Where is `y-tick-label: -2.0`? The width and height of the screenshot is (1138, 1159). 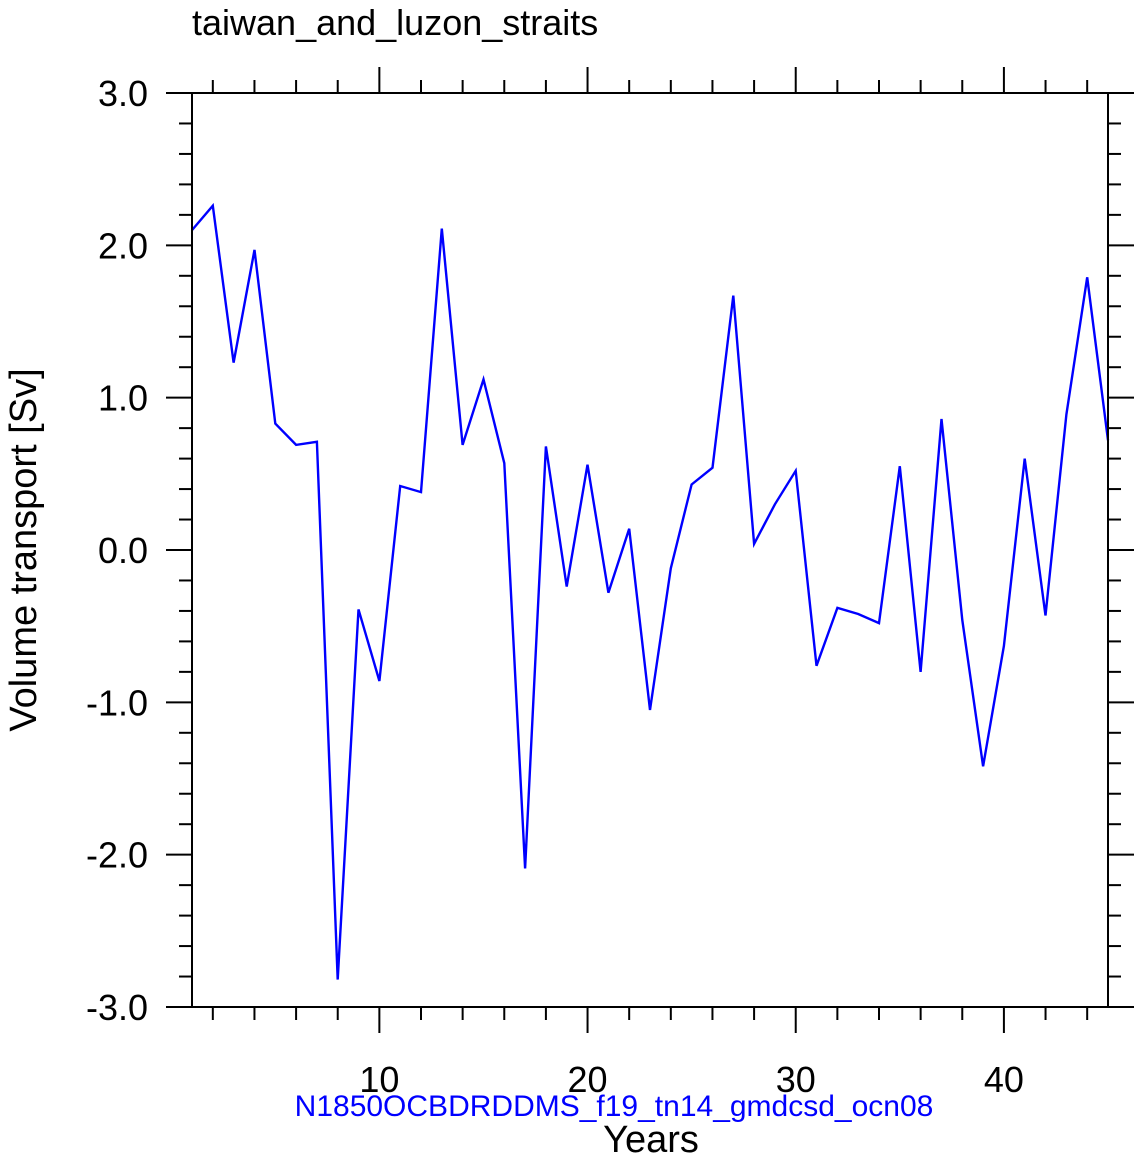
y-tick-label: -2.0 is located at coordinates (117, 855).